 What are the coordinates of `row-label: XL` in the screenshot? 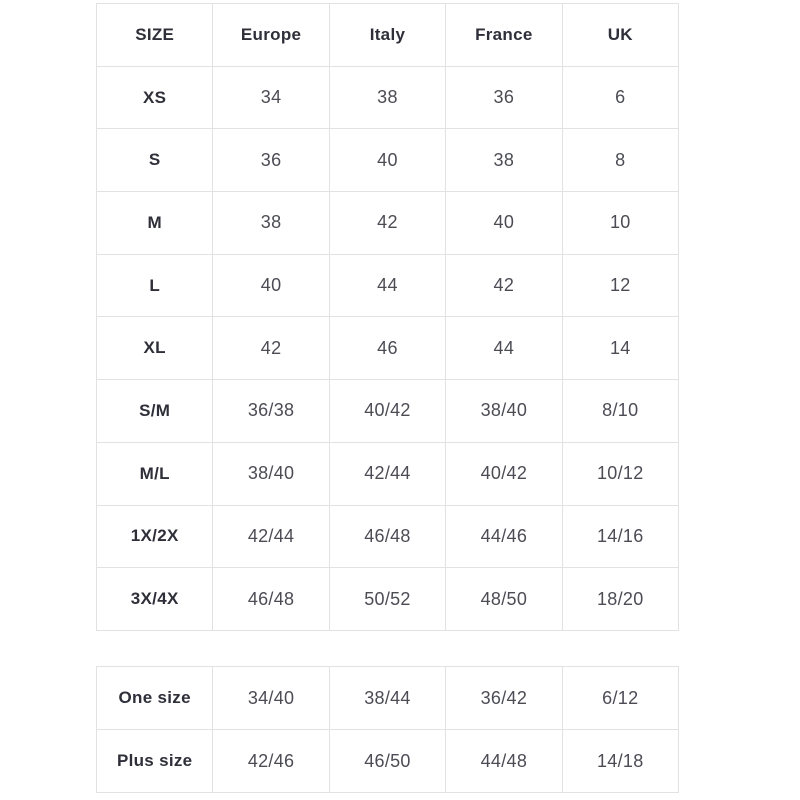 It's located at (154, 348).